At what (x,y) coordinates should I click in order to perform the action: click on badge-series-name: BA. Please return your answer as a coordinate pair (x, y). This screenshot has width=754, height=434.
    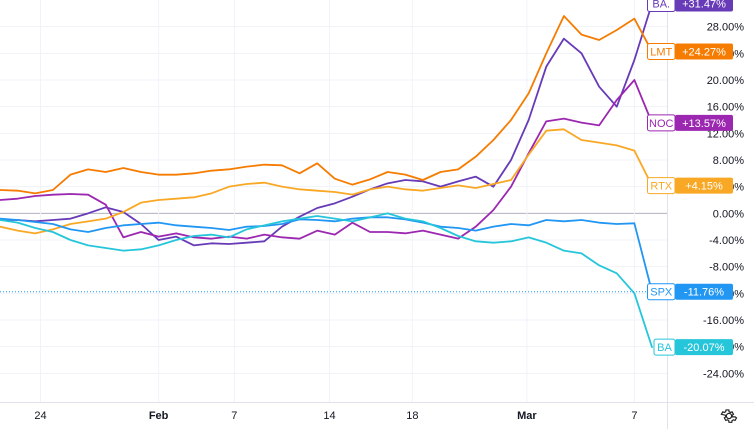
    Looking at the image, I should click on (664, 348).